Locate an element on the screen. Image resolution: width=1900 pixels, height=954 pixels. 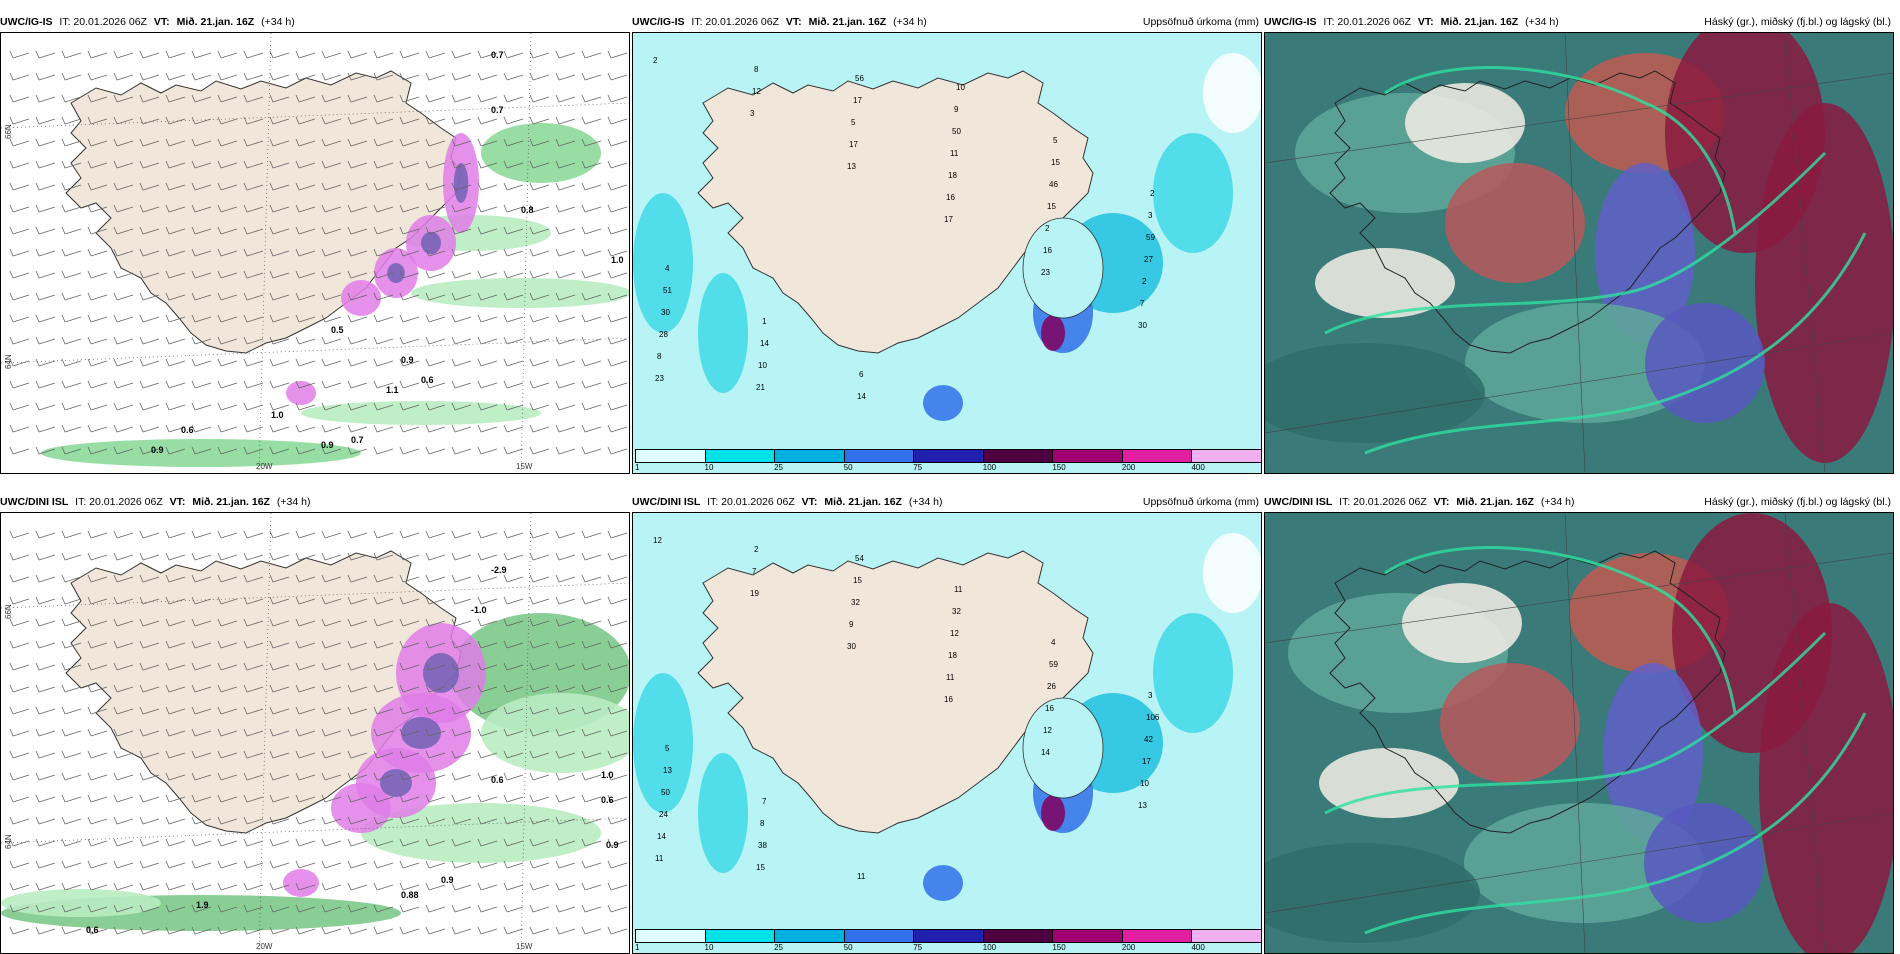
precip-value: 18 is located at coordinates (952, 175).